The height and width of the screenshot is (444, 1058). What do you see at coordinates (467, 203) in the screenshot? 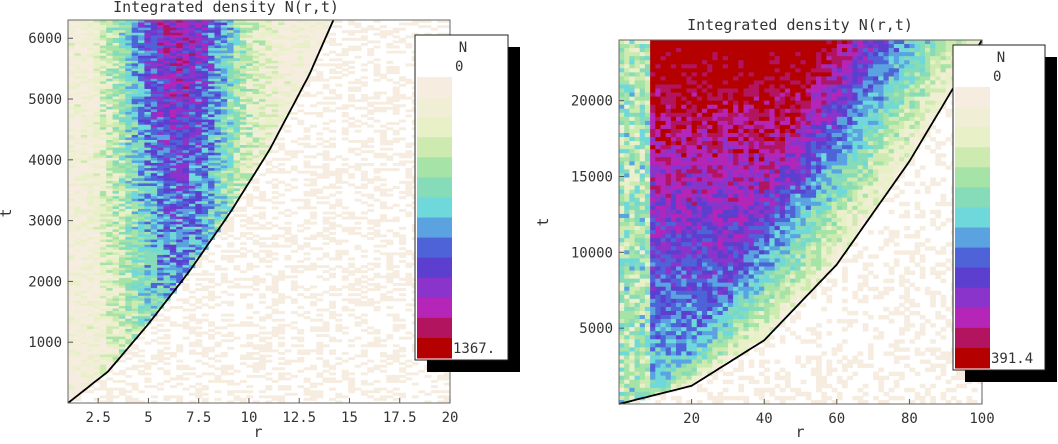
I see `color-legend: N 0 1367.` at bounding box center [467, 203].